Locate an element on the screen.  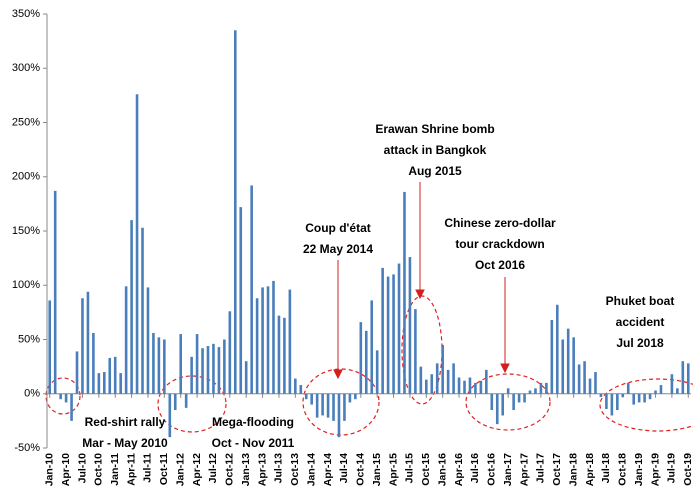
y-tick-label: 150% is located at coordinates (26, 231).